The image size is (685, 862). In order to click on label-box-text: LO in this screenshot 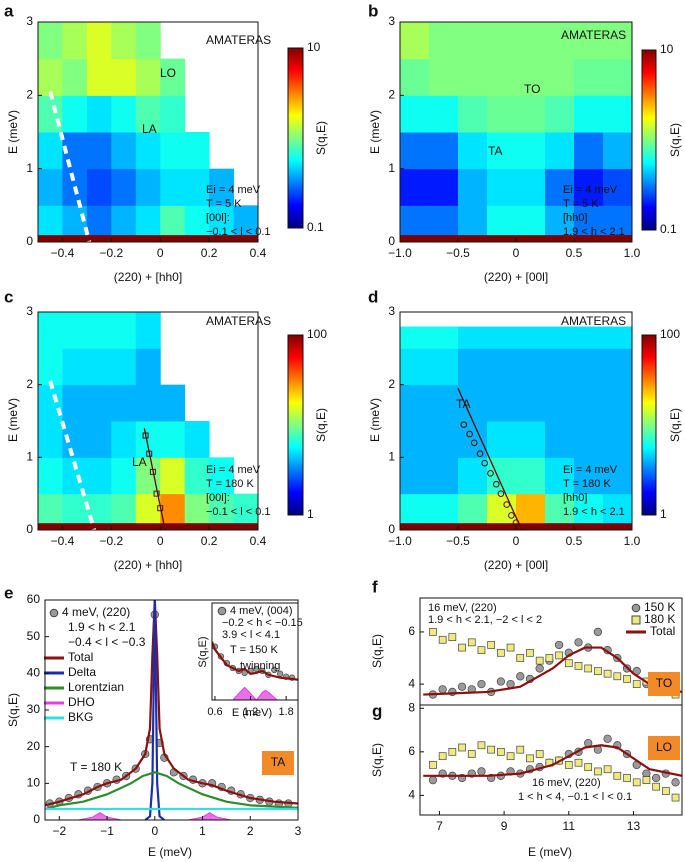, I will do `click(664, 747)`.